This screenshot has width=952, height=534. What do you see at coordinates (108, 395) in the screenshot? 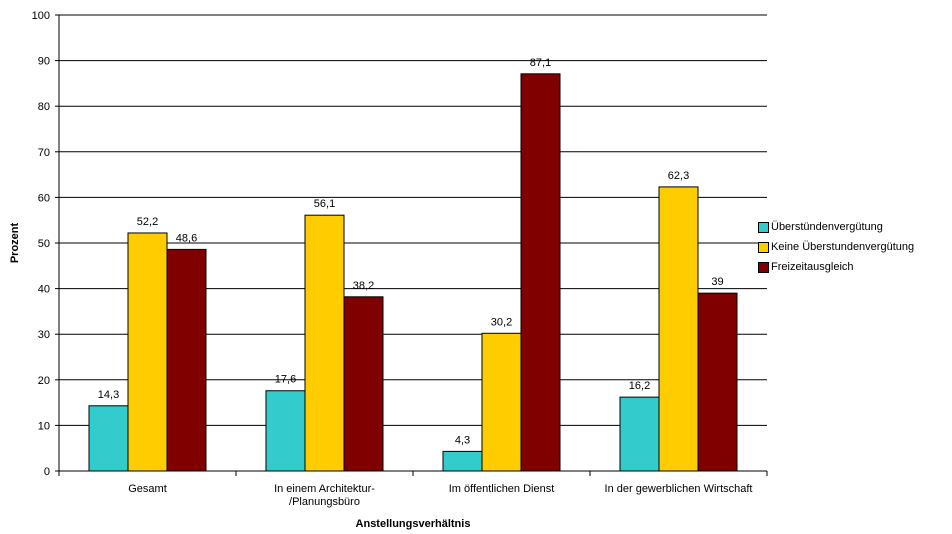
I see `data-label: 14,3` at bounding box center [108, 395].